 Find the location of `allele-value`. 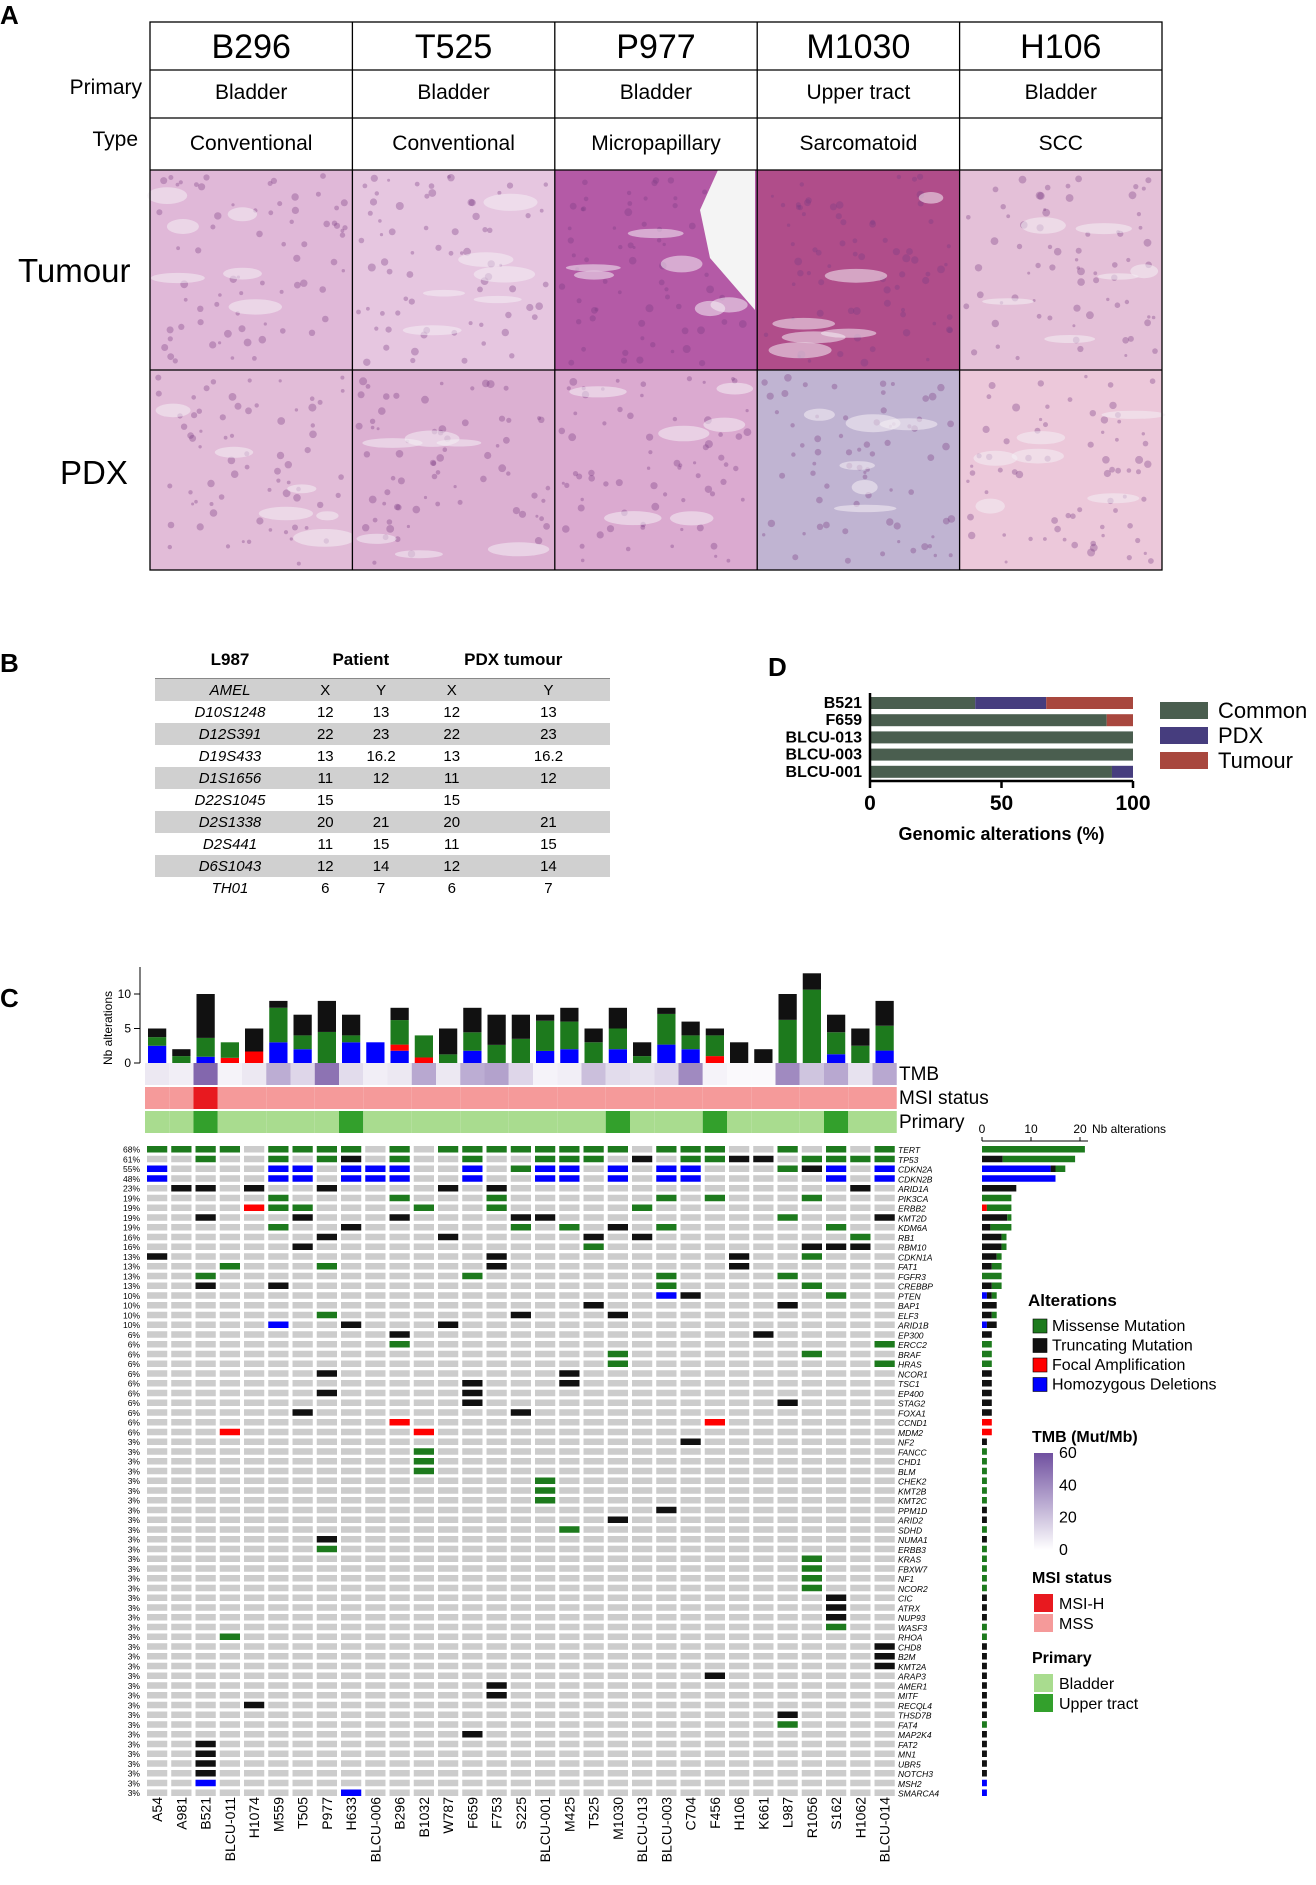

allele-value is located at coordinates (548, 800).